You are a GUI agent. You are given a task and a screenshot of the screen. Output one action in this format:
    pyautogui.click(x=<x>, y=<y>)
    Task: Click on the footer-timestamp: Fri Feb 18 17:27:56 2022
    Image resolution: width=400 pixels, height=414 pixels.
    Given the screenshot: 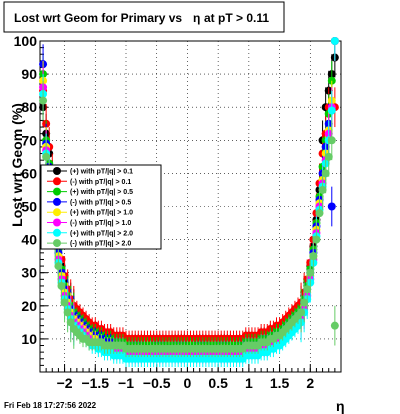 What is the action you would take?
    pyautogui.click(x=50, y=405)
    